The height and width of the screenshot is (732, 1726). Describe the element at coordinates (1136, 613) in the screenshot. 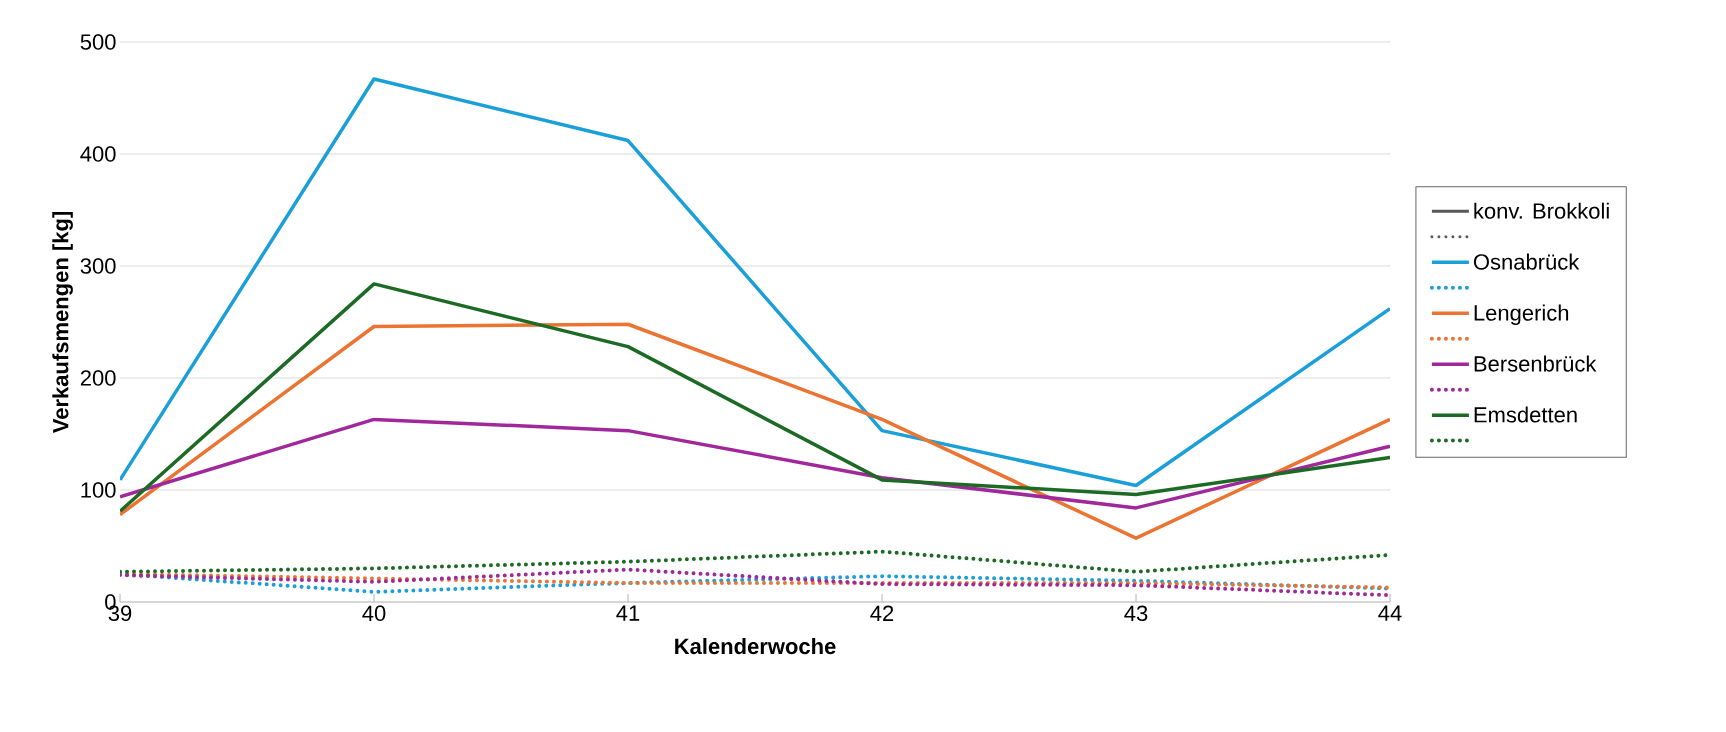

I see `x-tick-label: 43` at that location.